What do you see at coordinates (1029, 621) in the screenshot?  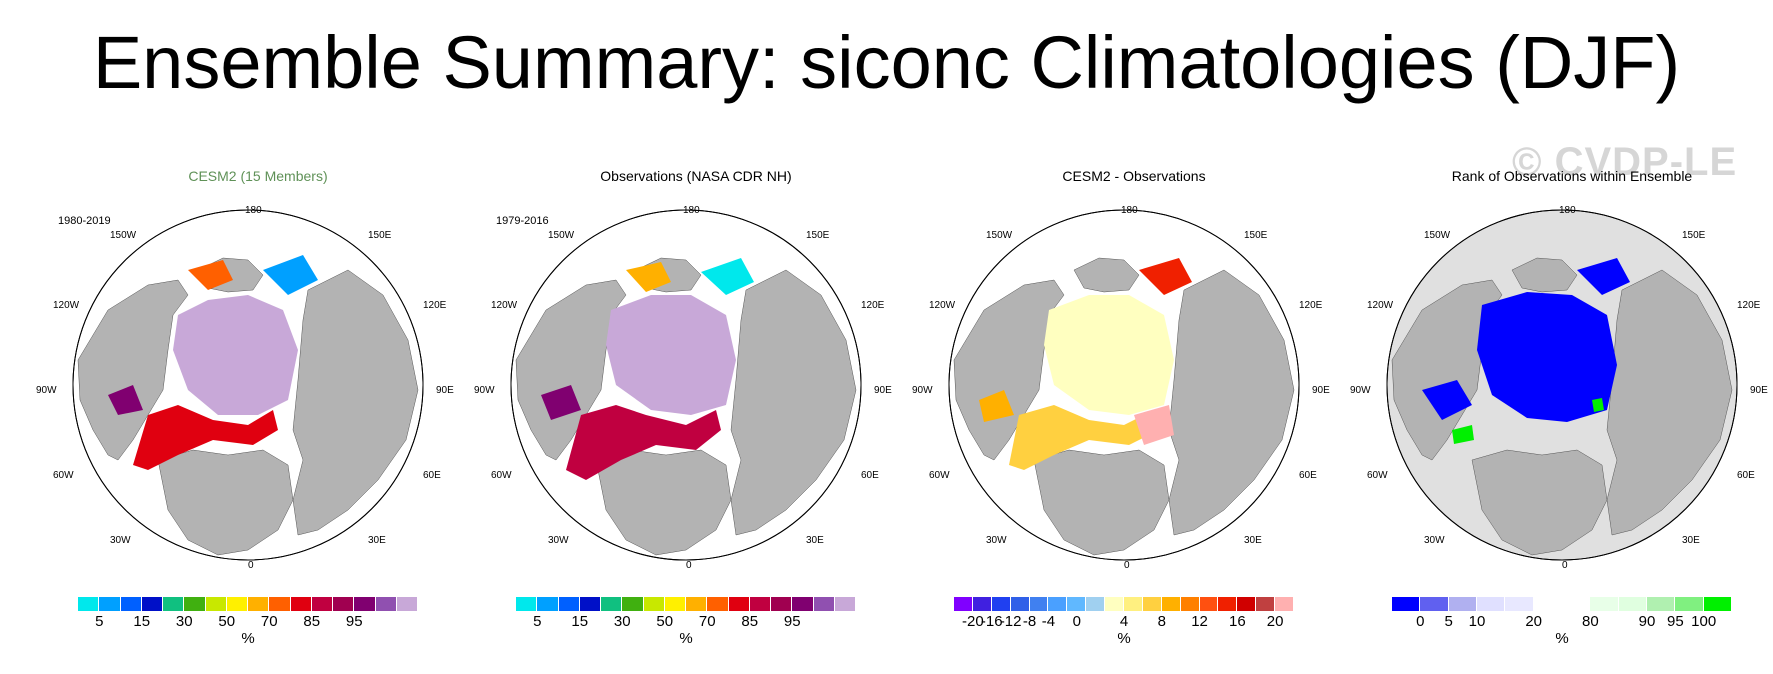 I see `colorbar-tick-label: -8` at bounding box center [1029, 621].